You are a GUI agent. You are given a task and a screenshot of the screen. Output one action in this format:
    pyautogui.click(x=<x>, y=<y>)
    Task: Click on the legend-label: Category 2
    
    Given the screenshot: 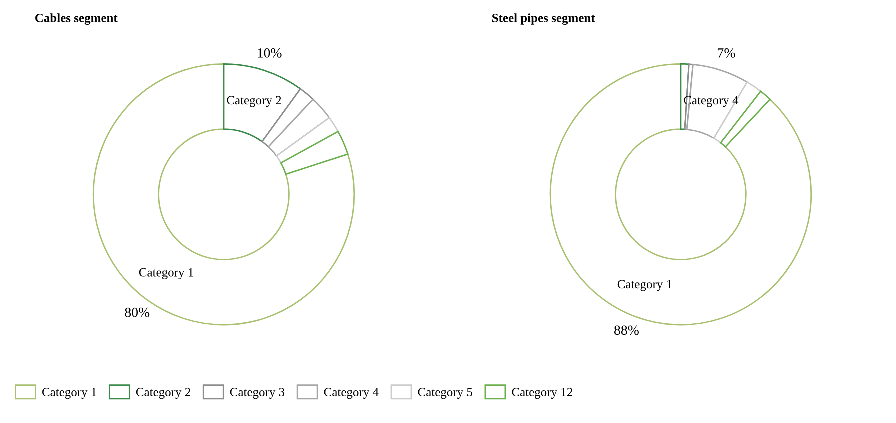 What is the action you would take?
    pyautogui.click(x=163, y=394)
    